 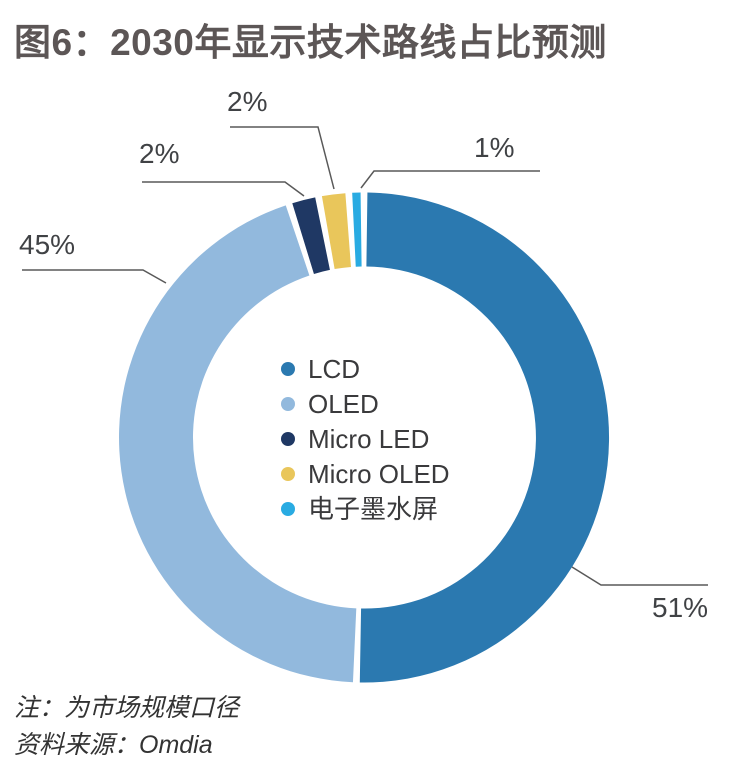 I want to click on legend-item-lcd: LCD, so click(x=365, y=368).